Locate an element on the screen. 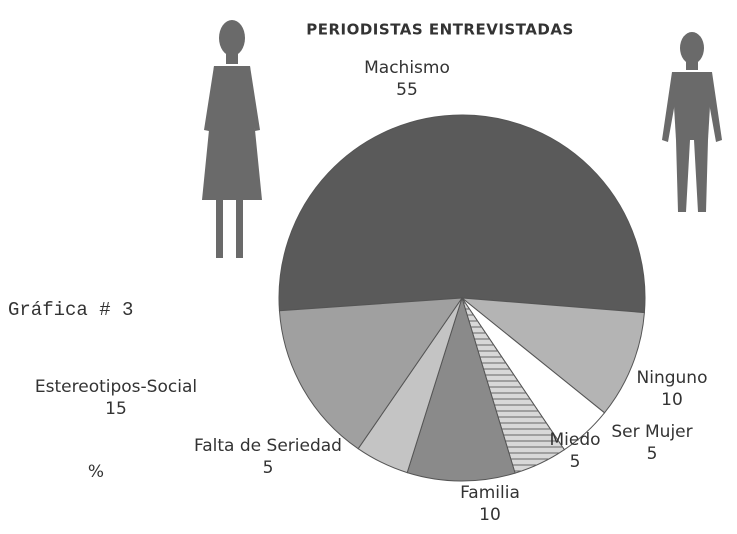 The width and height of the screenshot is (737, 534). chart-title: PERIODISTAS ENTREVISTADAS is located at coordinates (440, 30).